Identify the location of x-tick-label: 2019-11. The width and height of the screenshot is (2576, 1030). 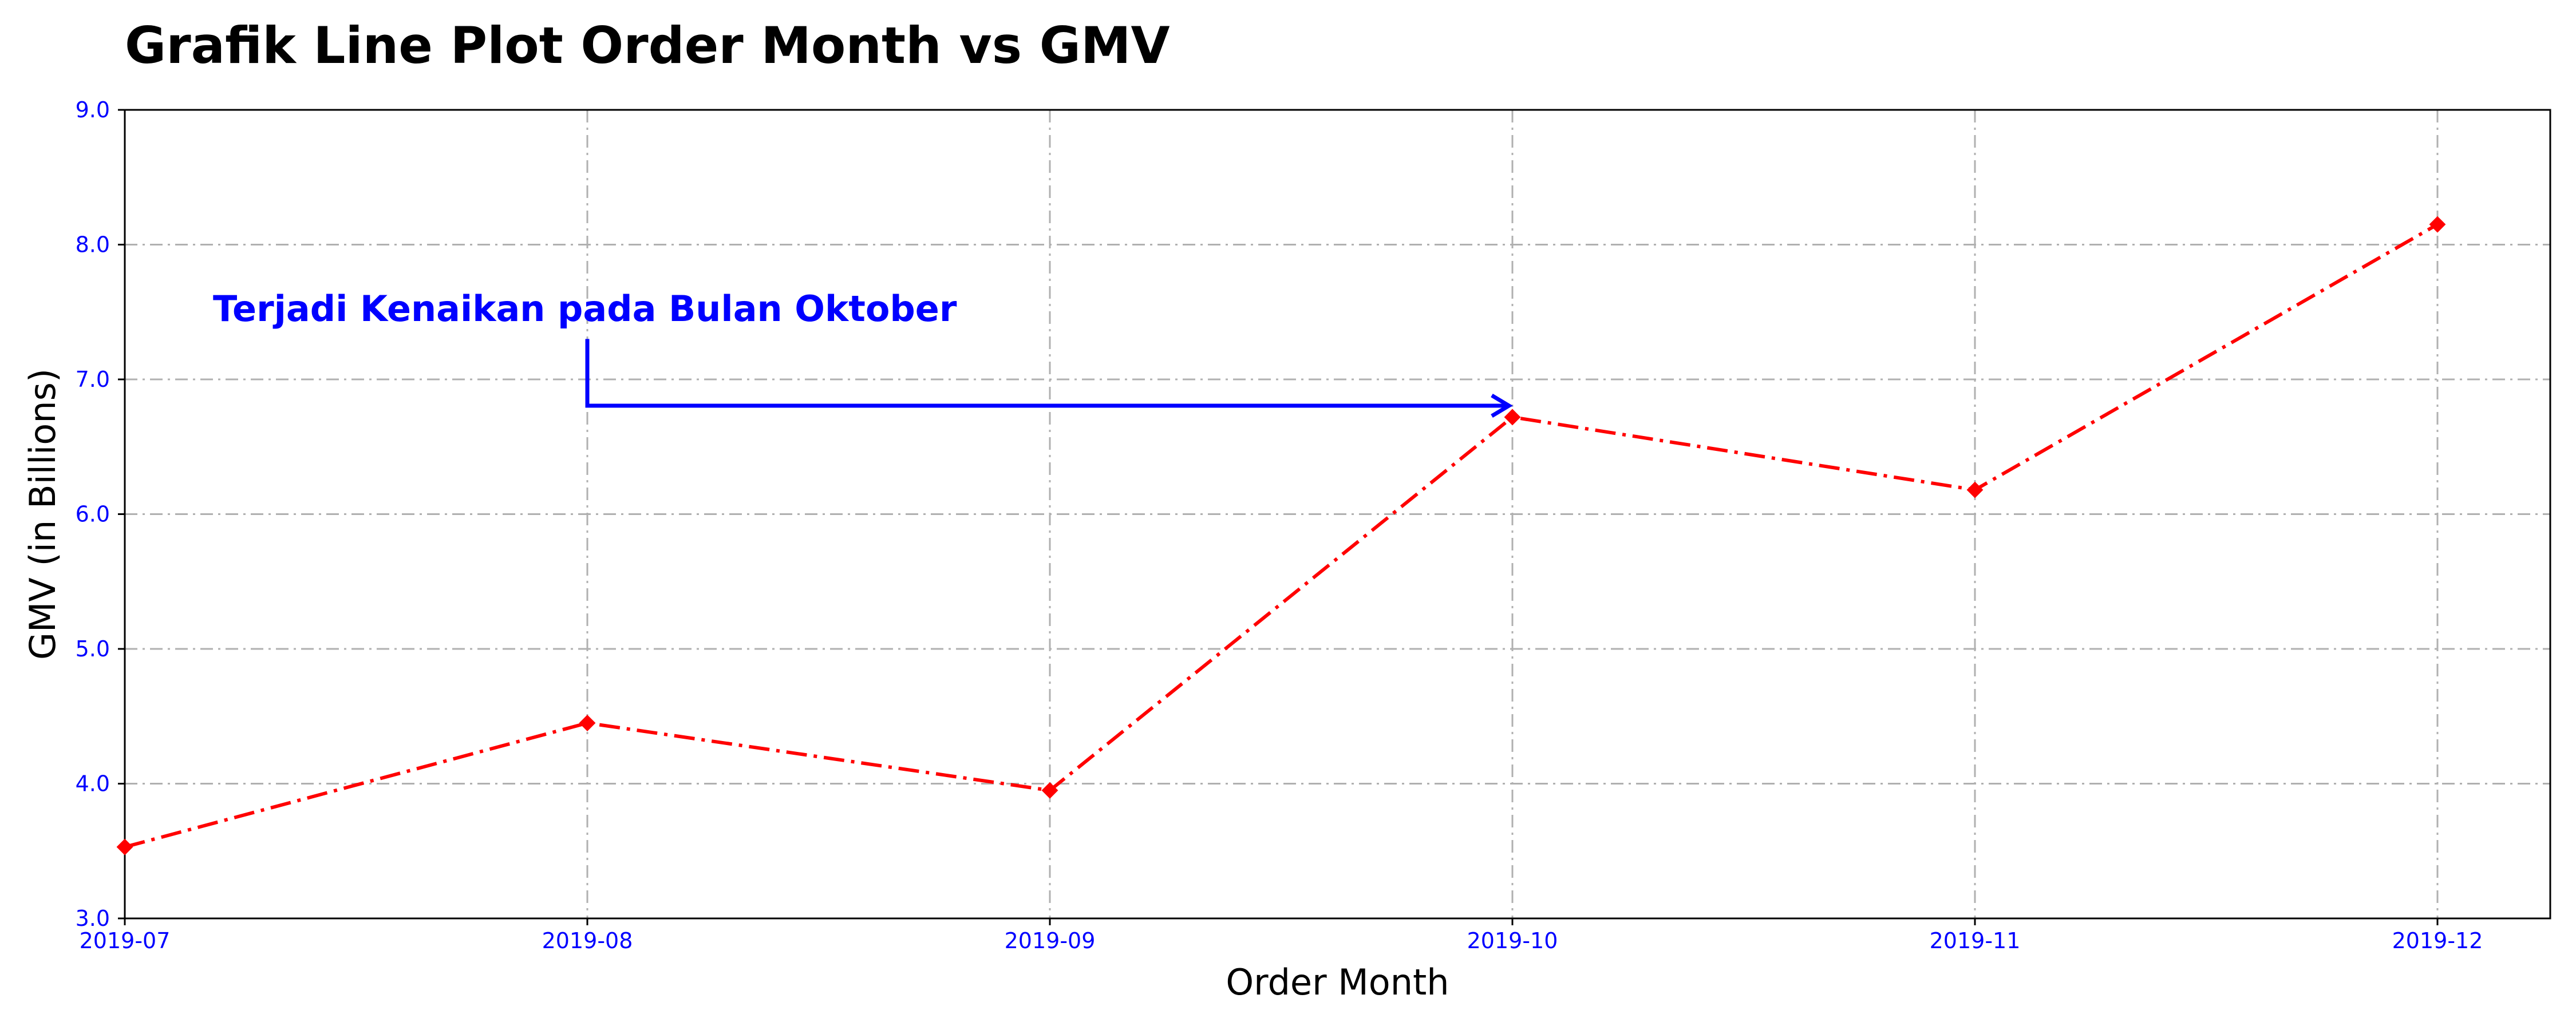
(1975, 940).